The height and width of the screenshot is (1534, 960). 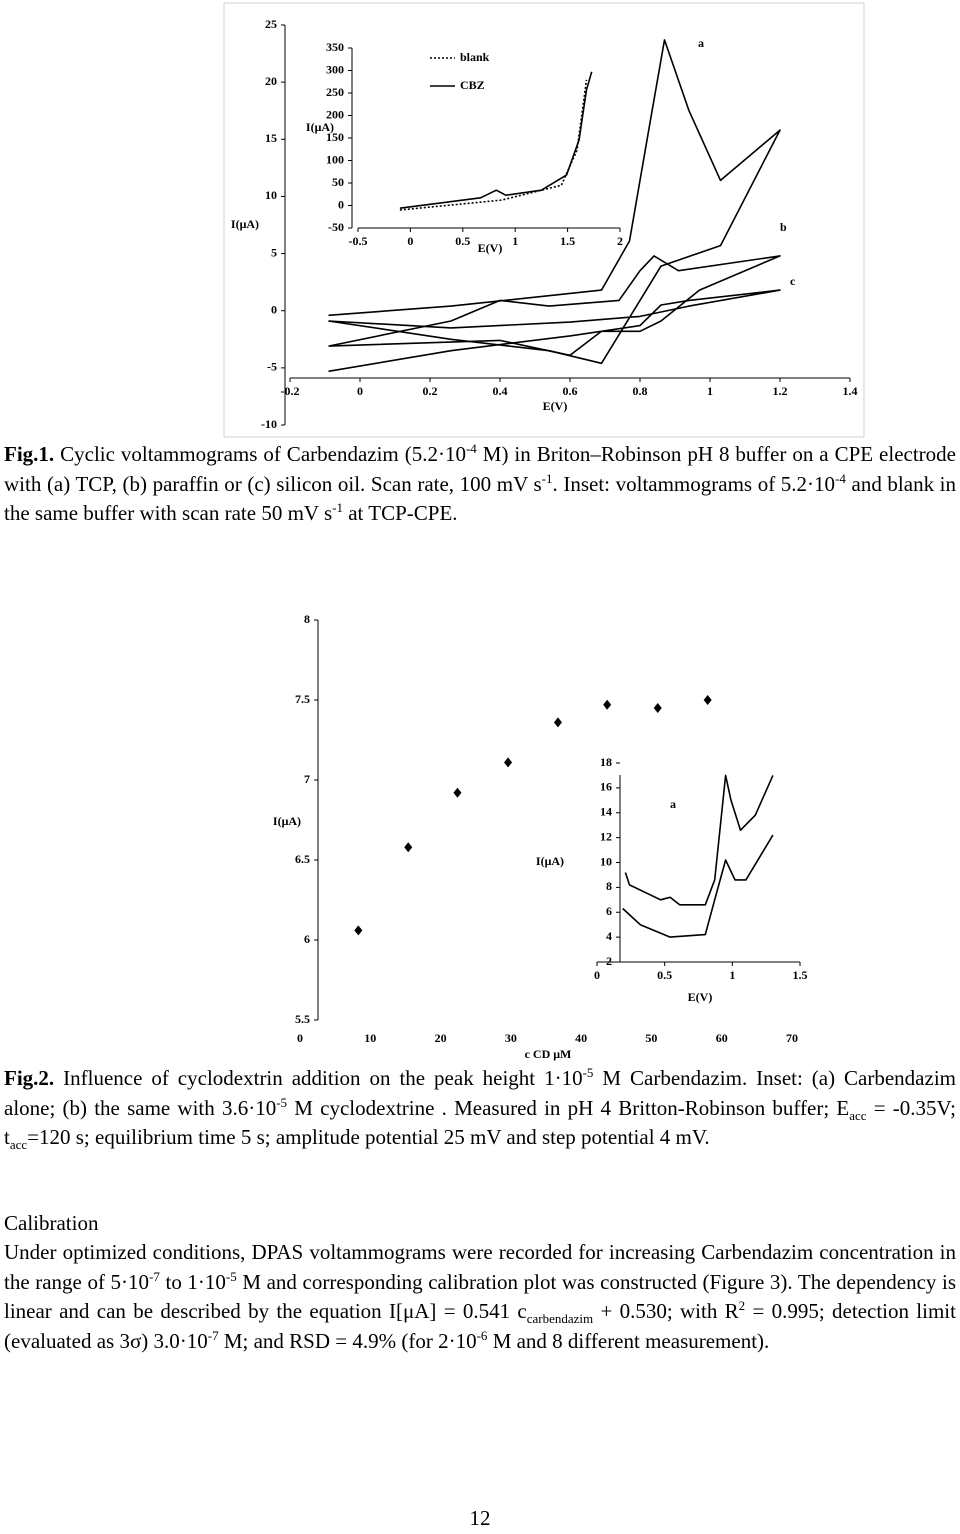 What do you see at coordinates (480, 1518) in the screenshot?
I see `page-number: 12` at bounding box center [480, 1518].